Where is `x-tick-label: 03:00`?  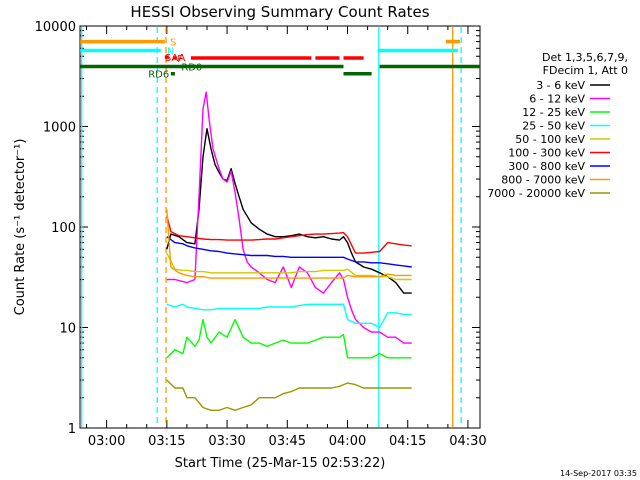
x-tick-label: 03:00 is located at coordinates (106, 441).